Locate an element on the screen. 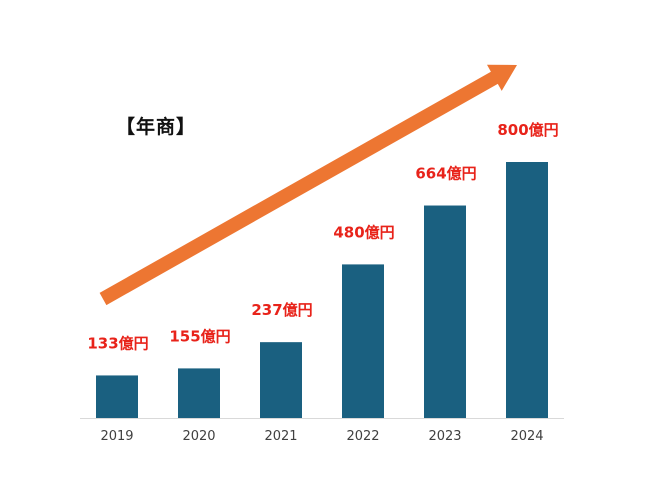 The width and height of the screenshot is (667, 482). x-tick-2019: 2019 is located at coordinates (116, 436).